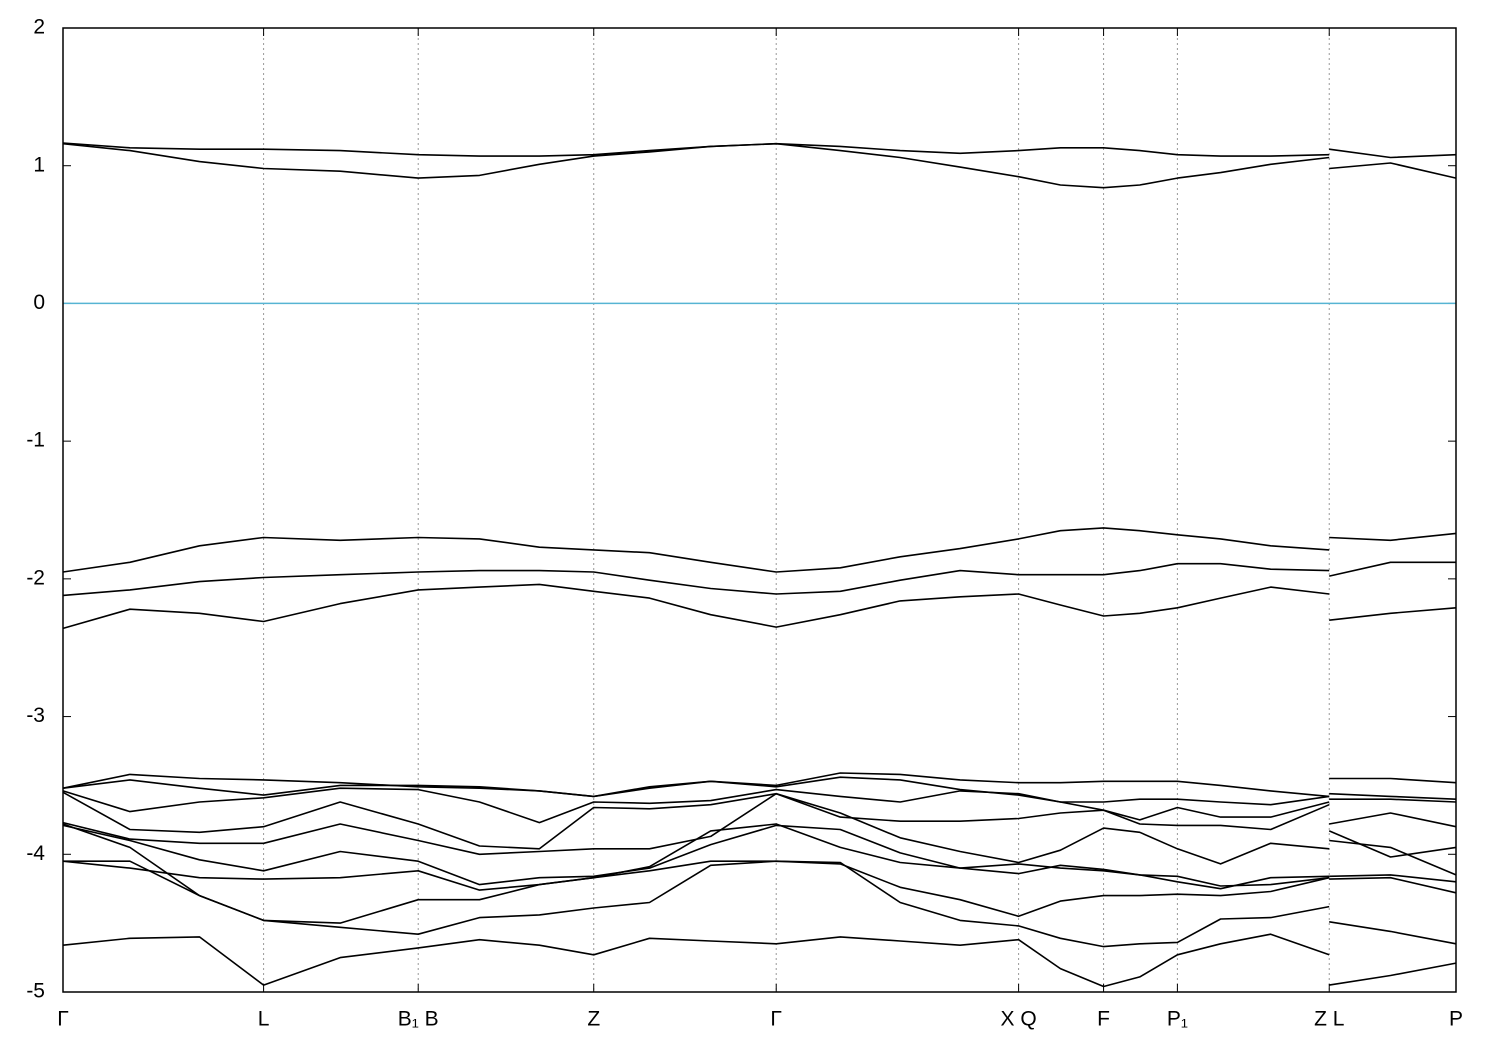 The height and width of the screenshot is (1050, 1500). I want to click on y-tick-label: -4, so click(35, 853).